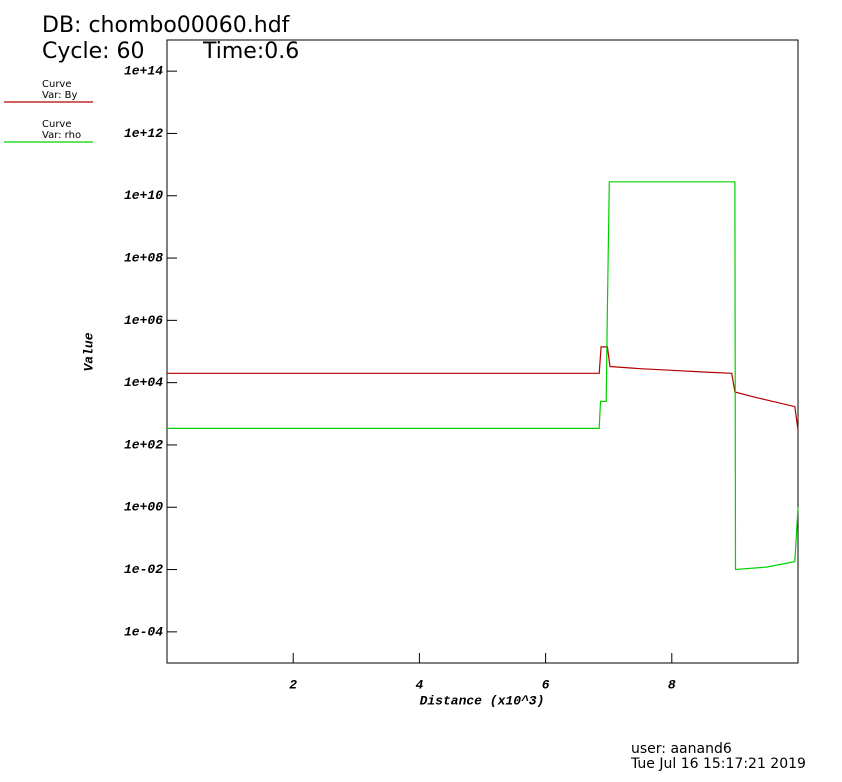 The width and height of the screenshot is (842, 782). Describe the element at coordinates (250, 51) in the screenshot. I see `time-label: Time:0.6` at that location.